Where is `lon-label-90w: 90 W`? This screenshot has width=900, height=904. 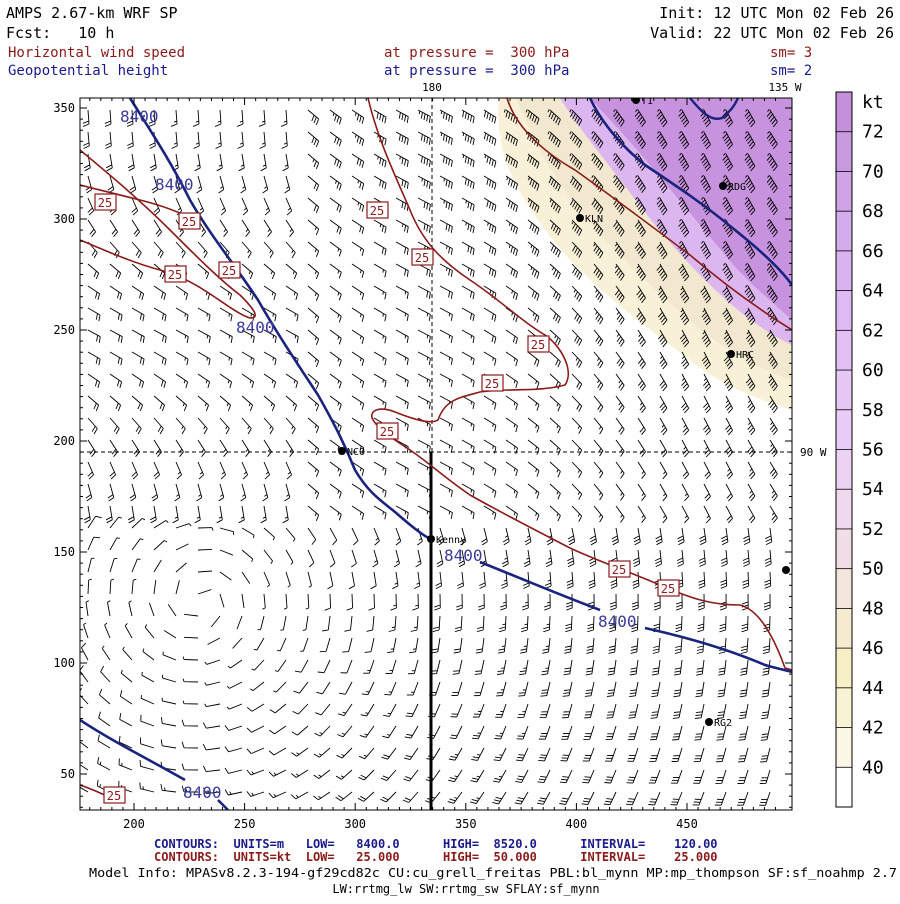
lon-label-90w: 90 W is located at coordinates (813, 452).